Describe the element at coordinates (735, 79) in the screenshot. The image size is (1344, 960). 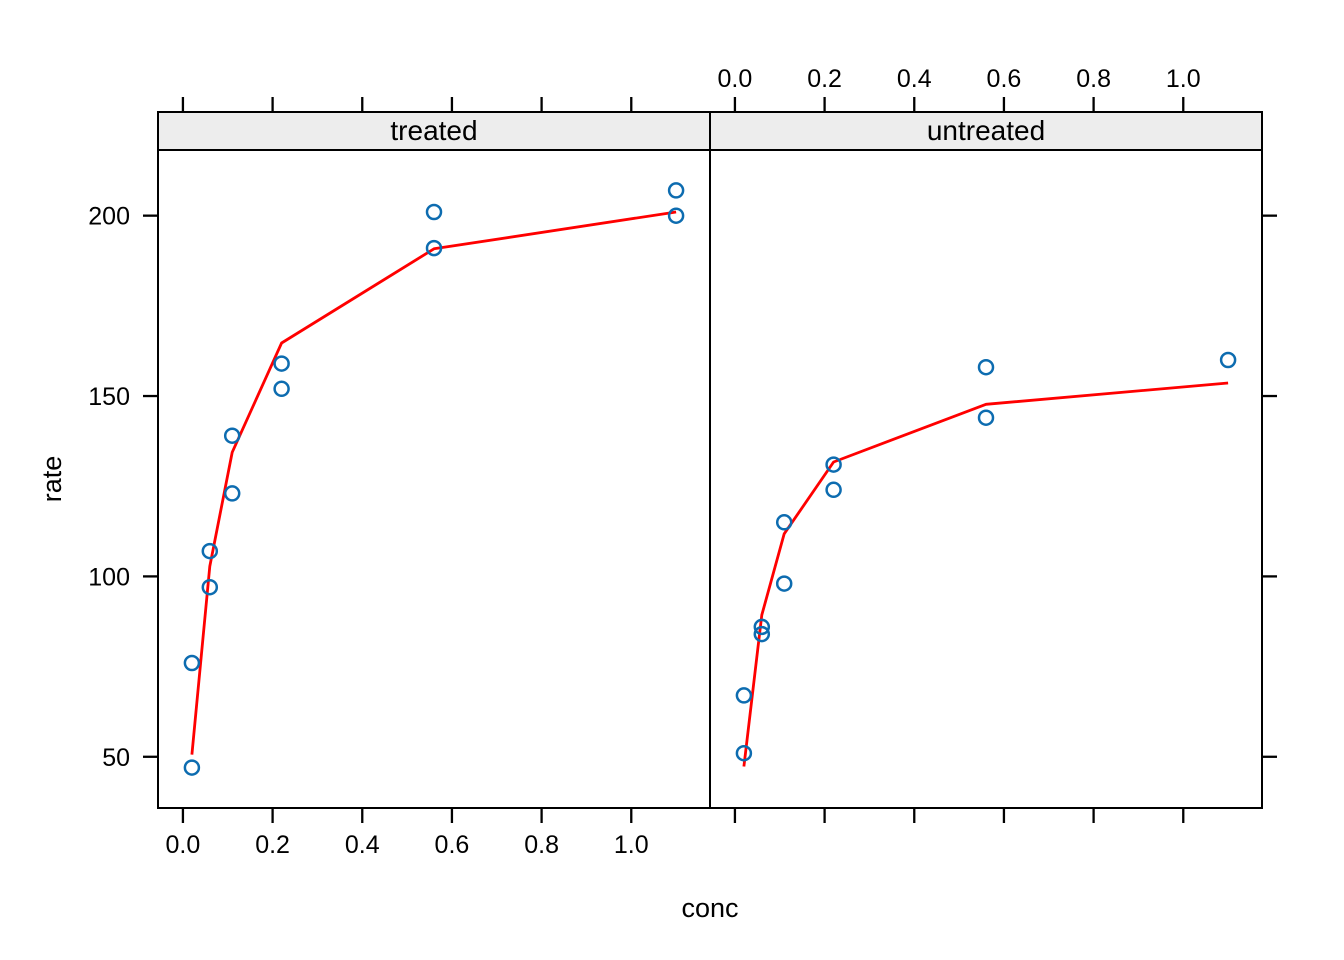
I see `x-axis-tick-label-top: 0.0` at that location.